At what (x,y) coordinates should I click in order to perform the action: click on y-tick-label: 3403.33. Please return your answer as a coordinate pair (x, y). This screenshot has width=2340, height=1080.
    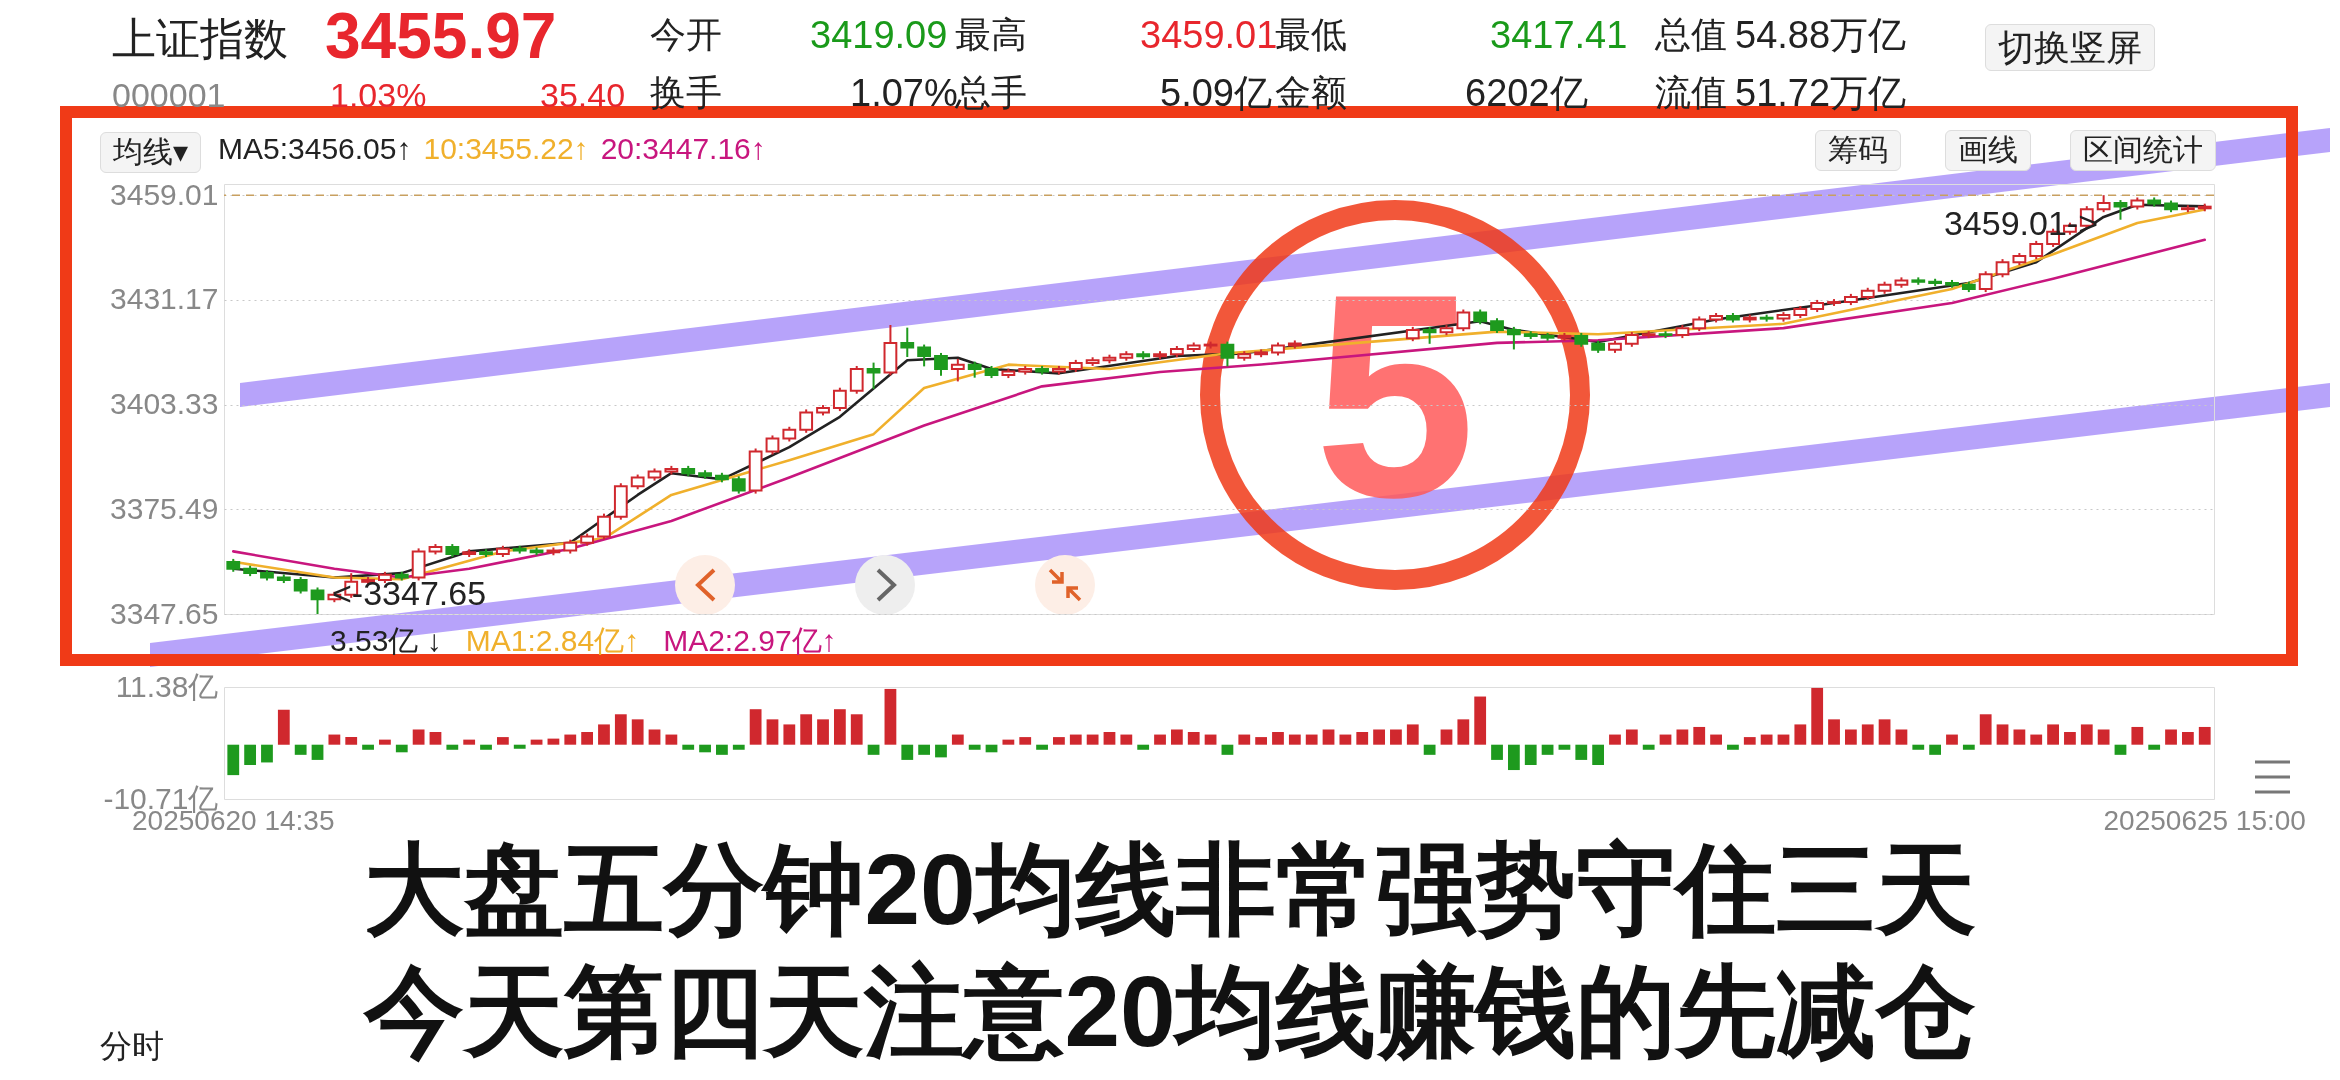
    Looking at the image, I should click on (164, 404).